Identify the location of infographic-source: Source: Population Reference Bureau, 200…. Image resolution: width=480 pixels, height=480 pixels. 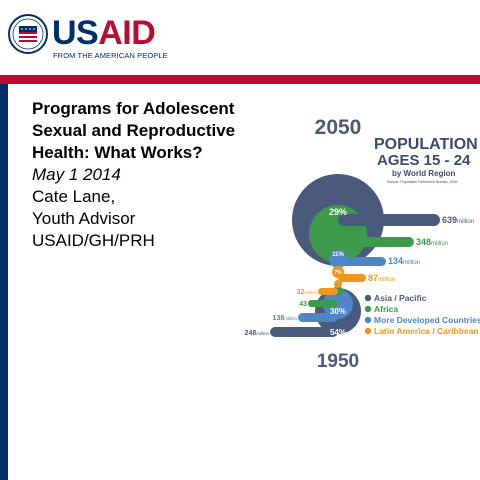
(422, 182).